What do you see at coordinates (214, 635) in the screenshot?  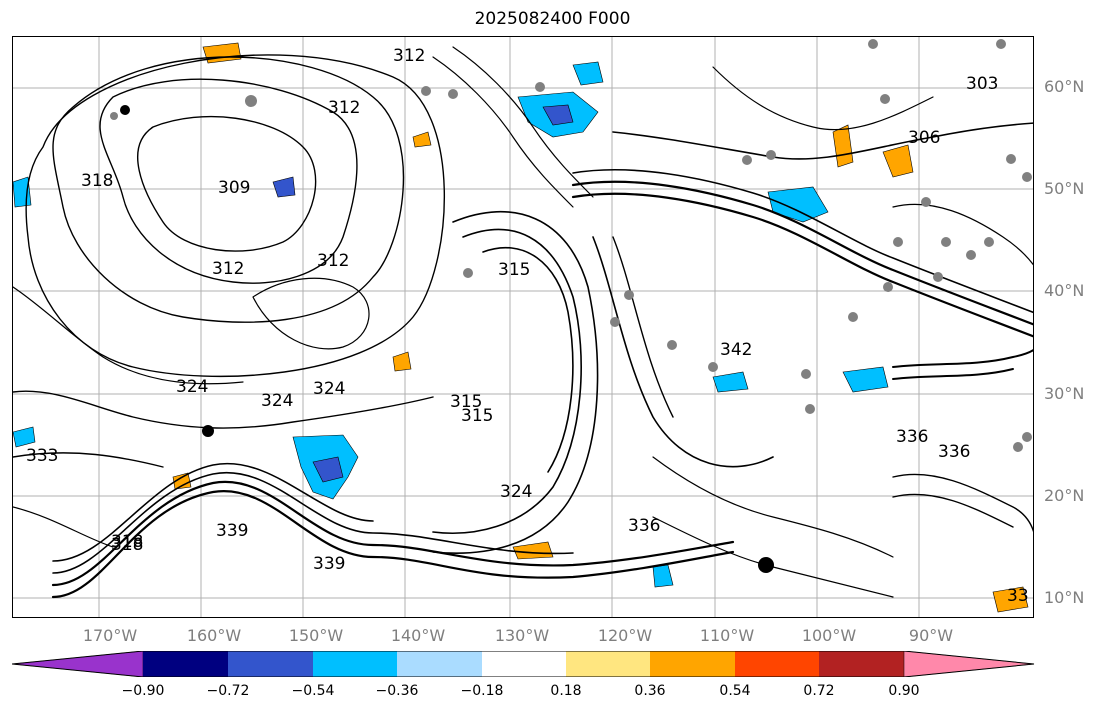 I see `lon-label-160w: 160°W` at bounding box center [214, 635].